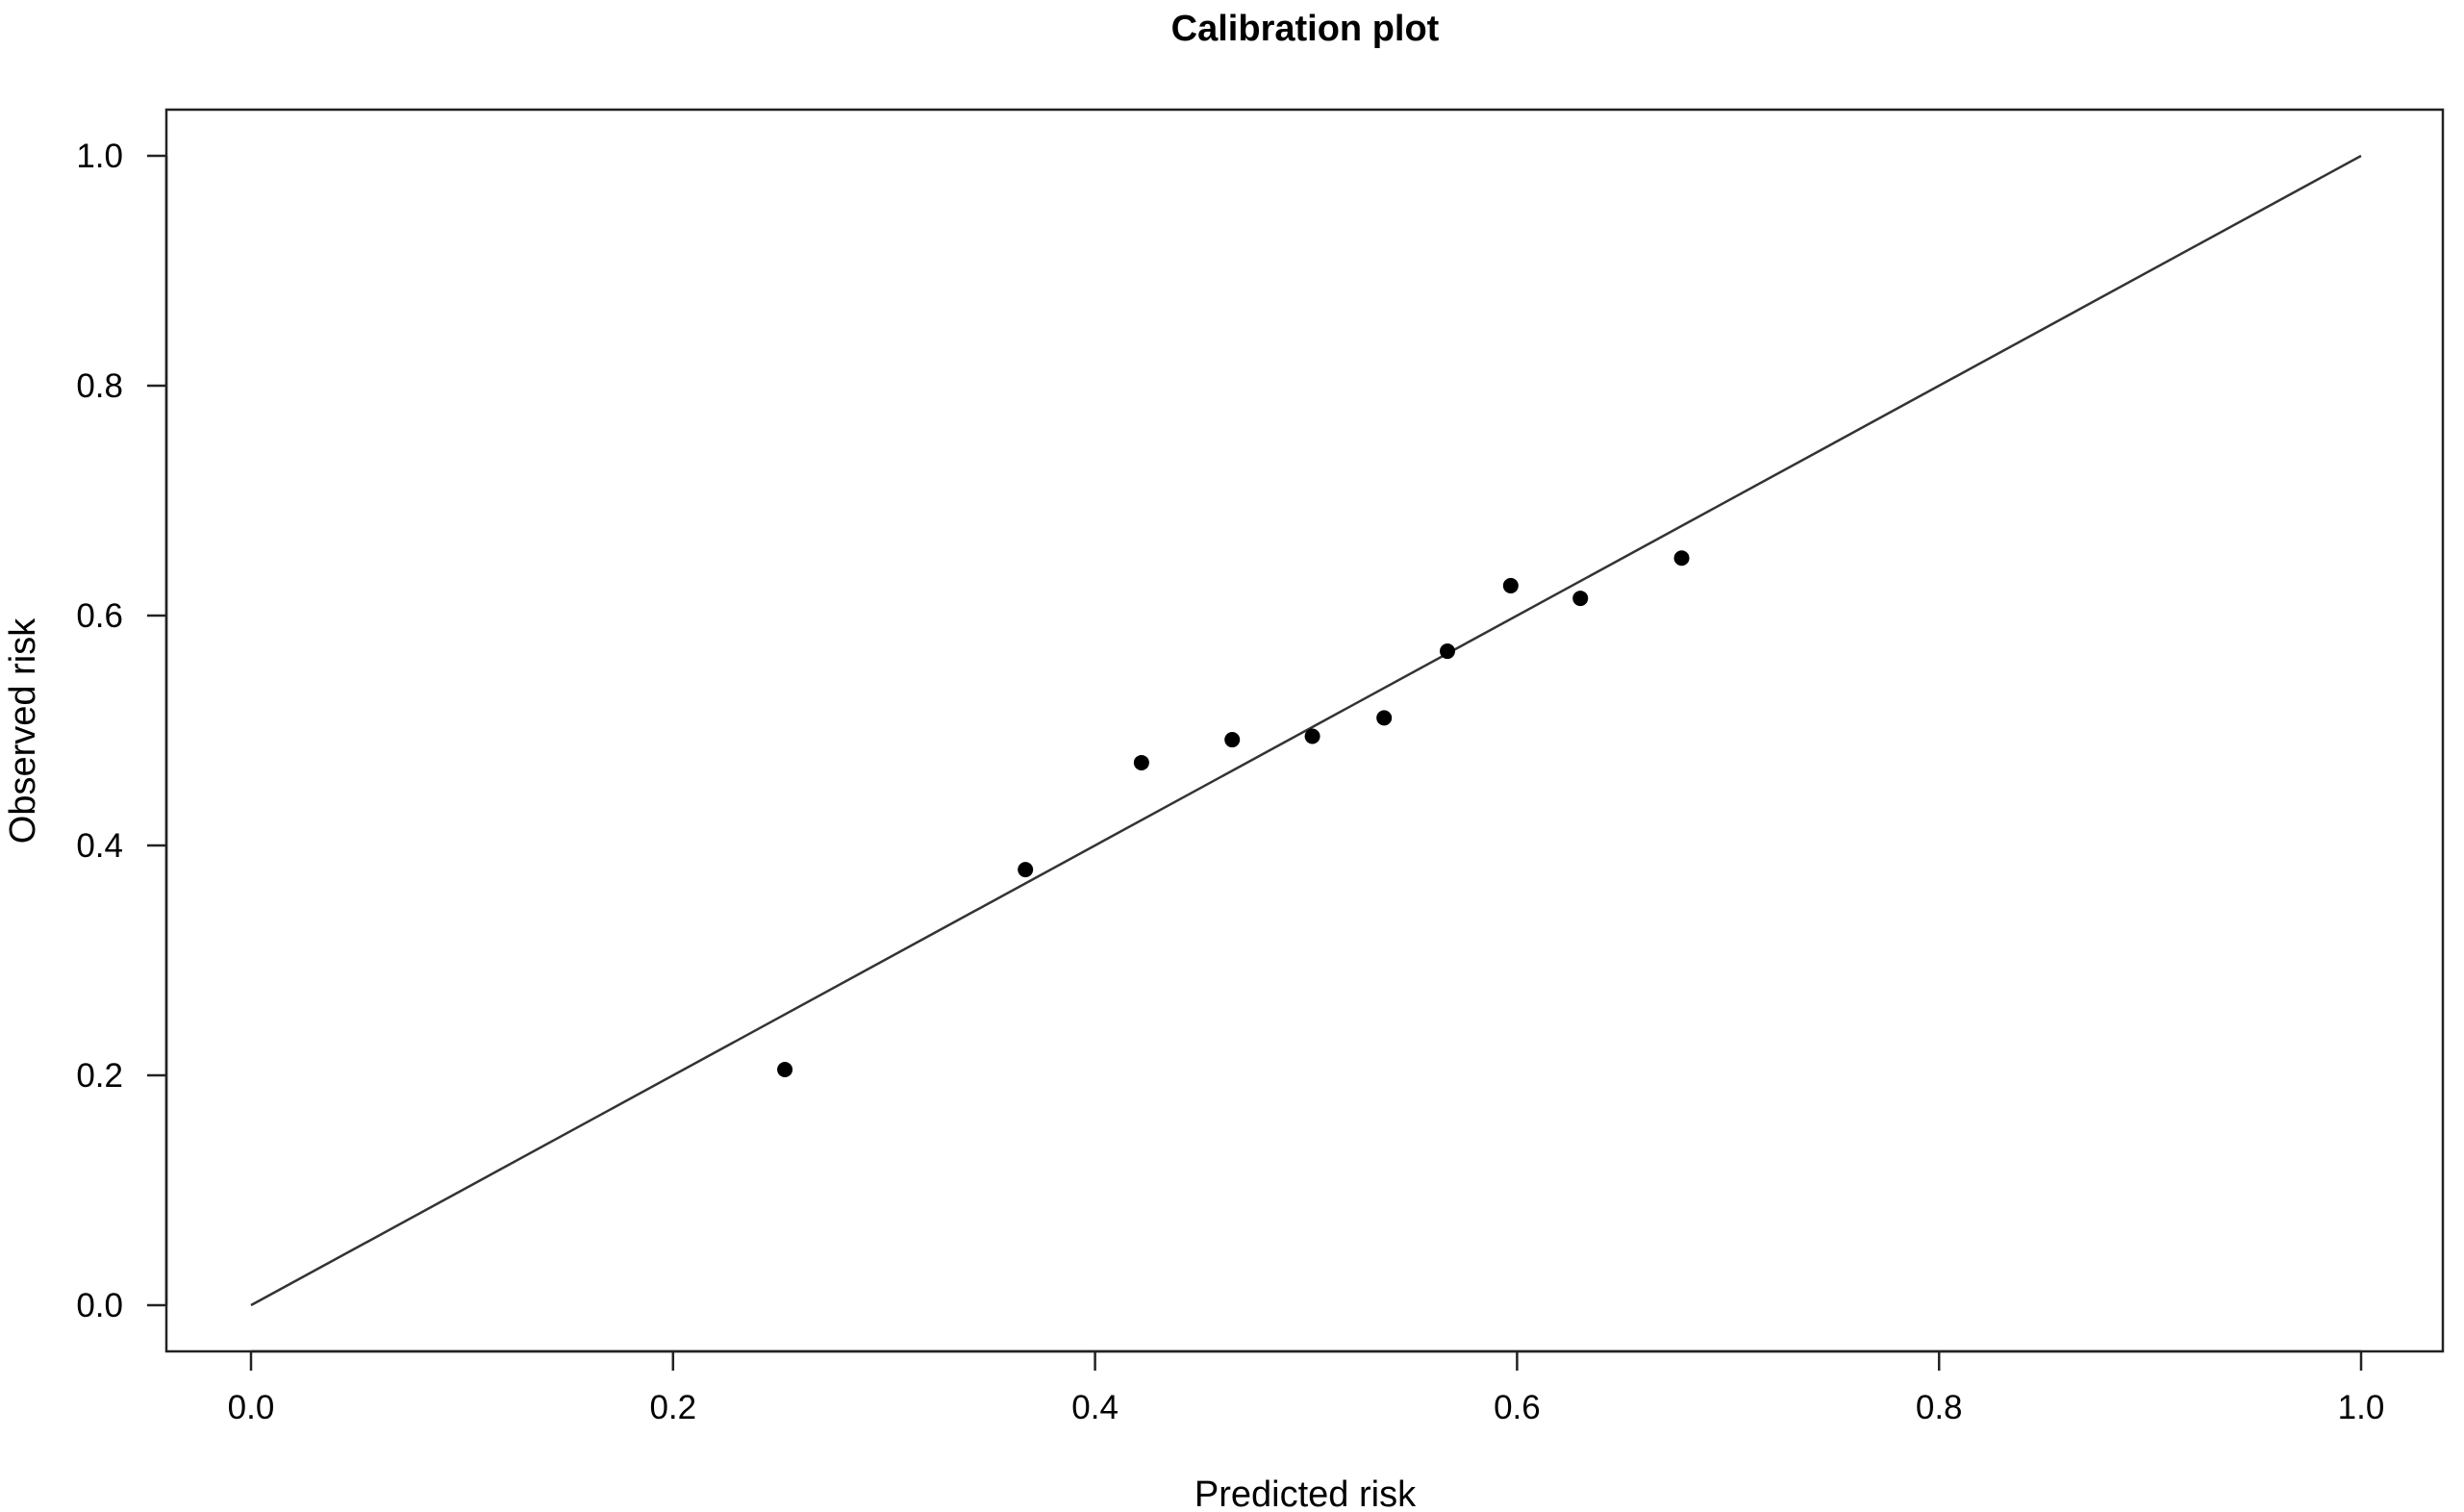 The height and width of the screenshot is (1512, 2464). Describe the element at coordinates (99, 616) in the screenshot. I see `y-tick-label: 0.6` at that location.